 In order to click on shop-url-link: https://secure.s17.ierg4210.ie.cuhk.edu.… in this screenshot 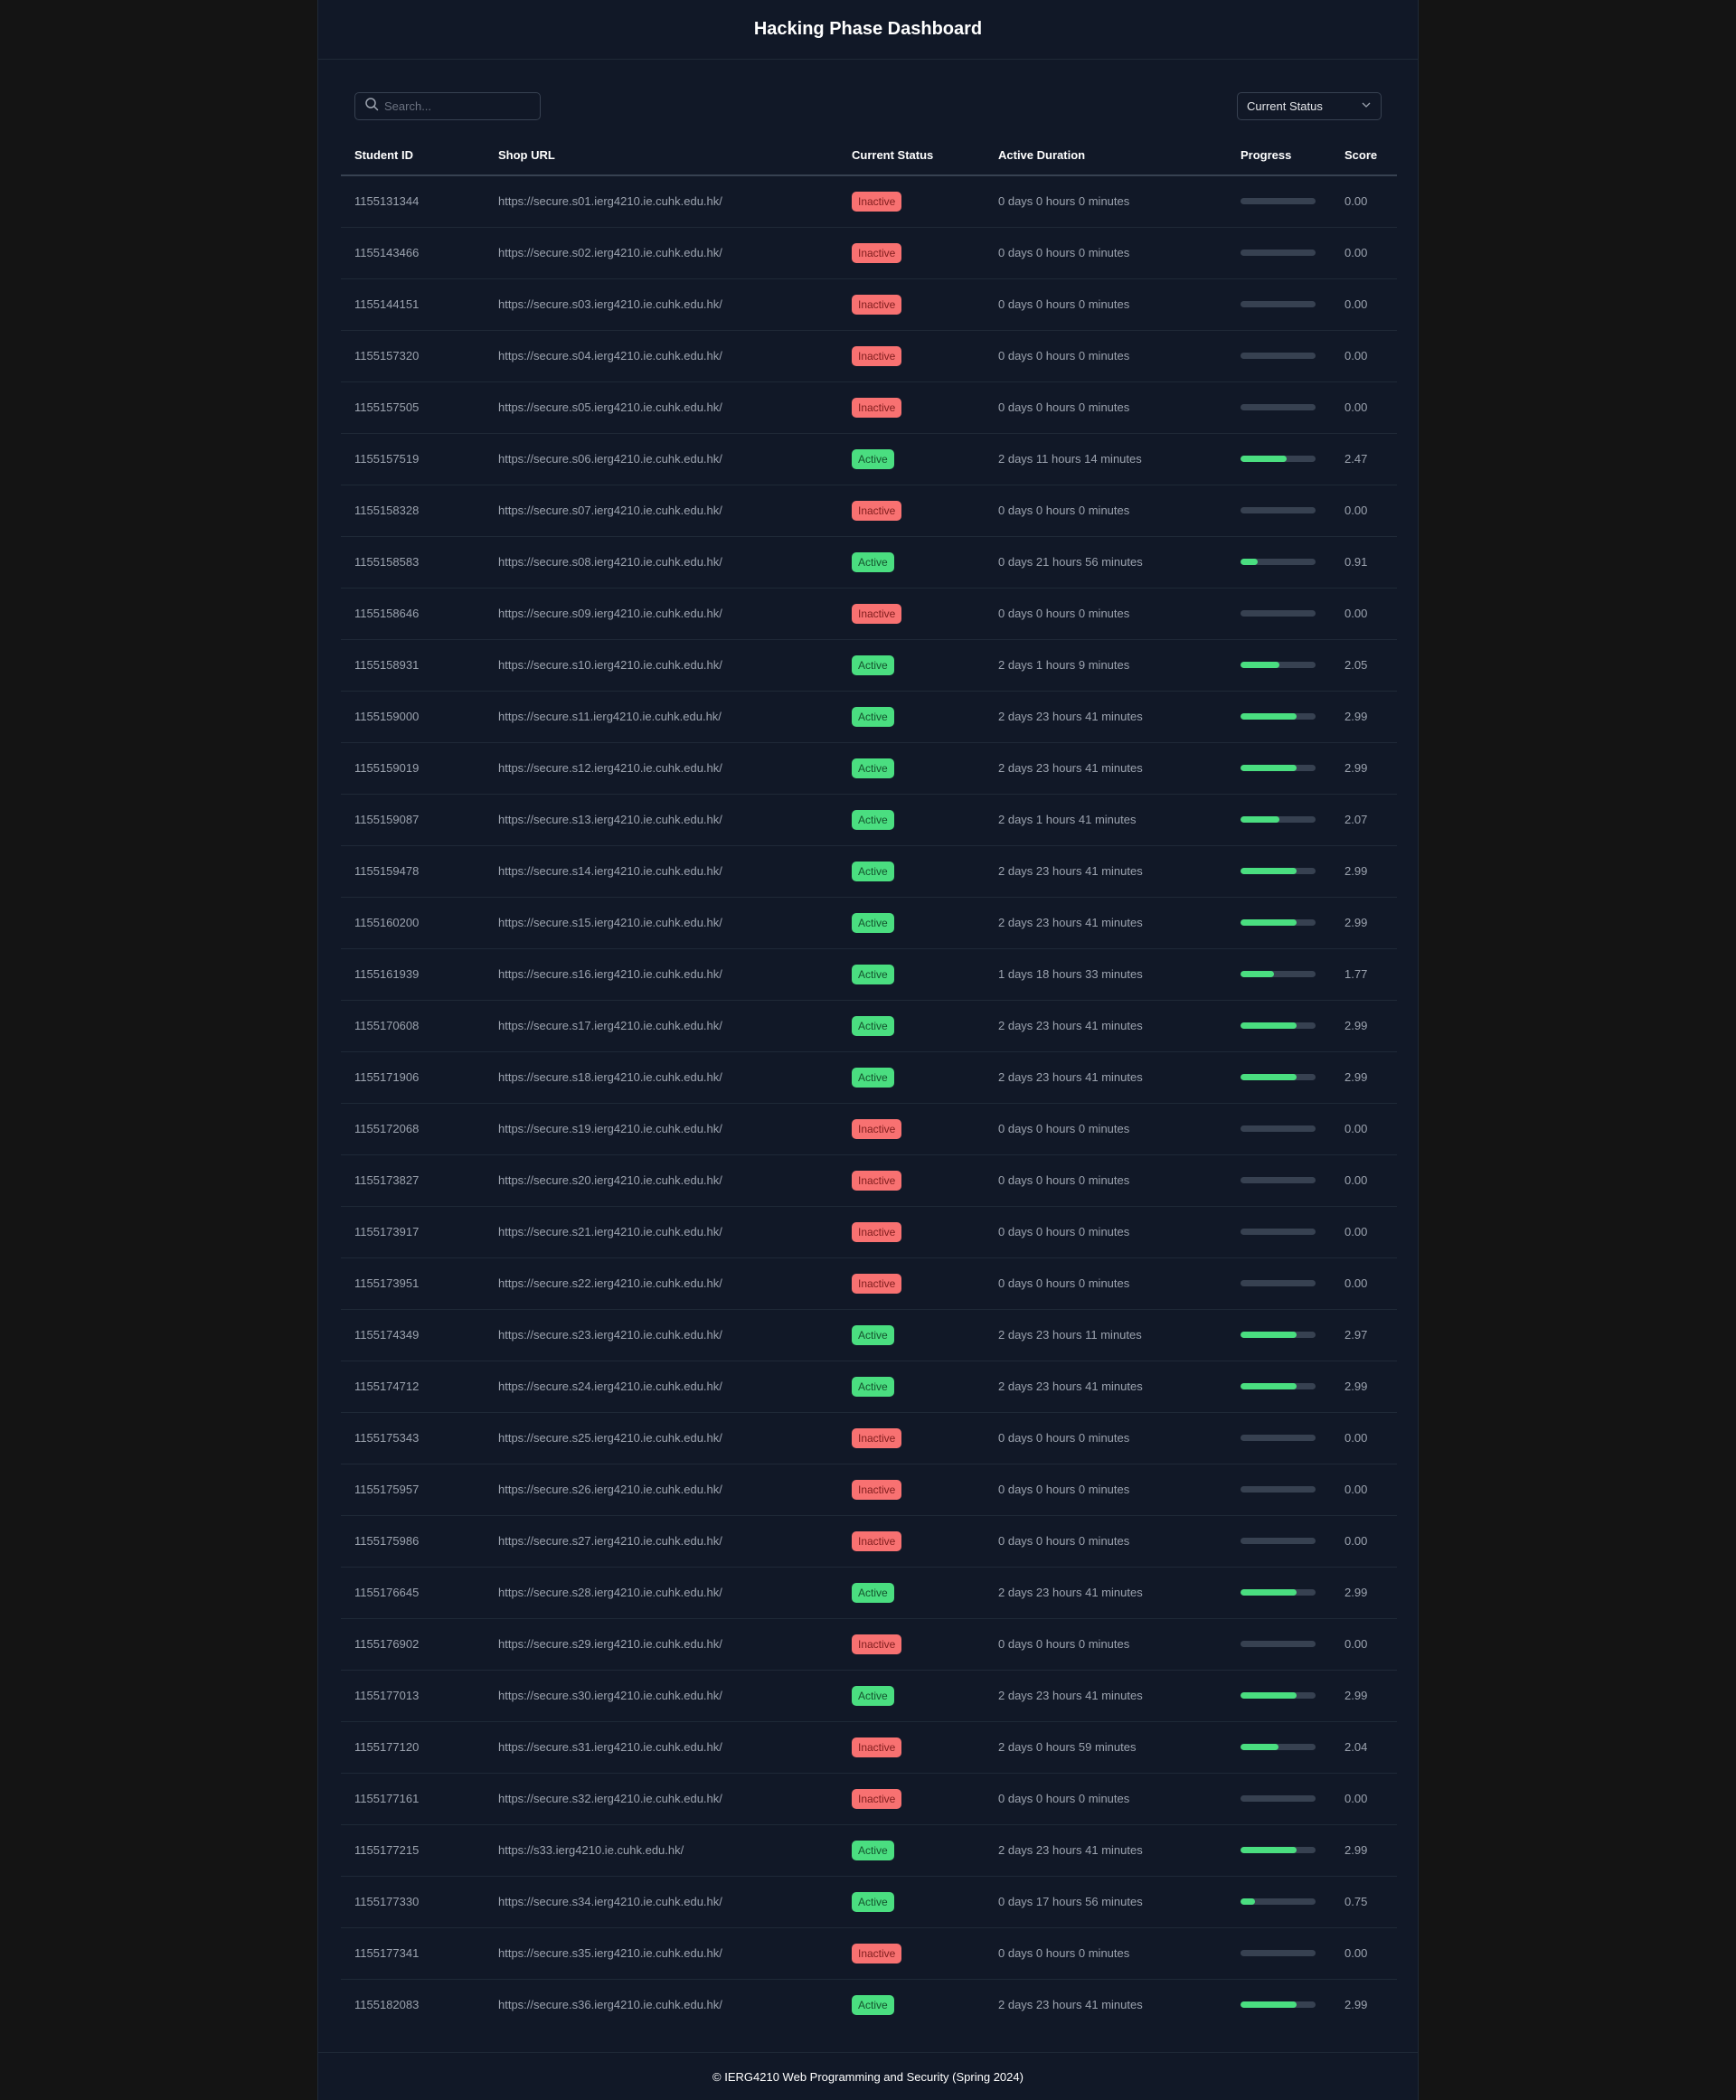, I will do `click(661, 1026)`.